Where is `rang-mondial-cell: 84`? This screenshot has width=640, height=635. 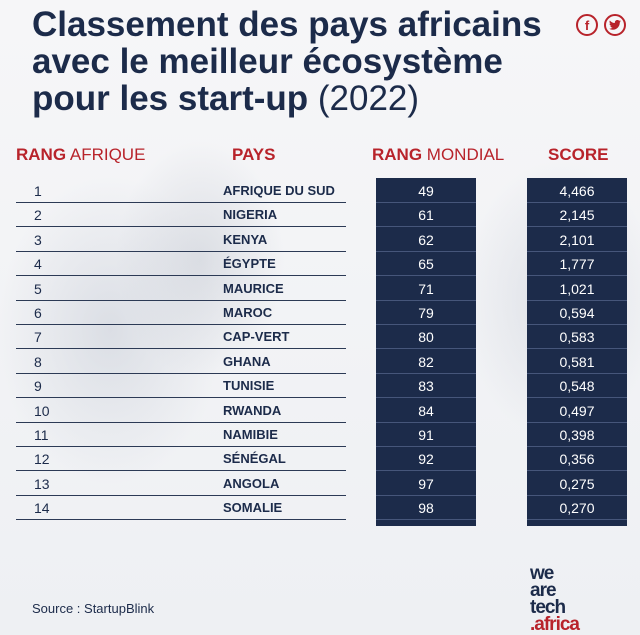
rang-mondial-cell: 84 is located at coordinates (426, 410).